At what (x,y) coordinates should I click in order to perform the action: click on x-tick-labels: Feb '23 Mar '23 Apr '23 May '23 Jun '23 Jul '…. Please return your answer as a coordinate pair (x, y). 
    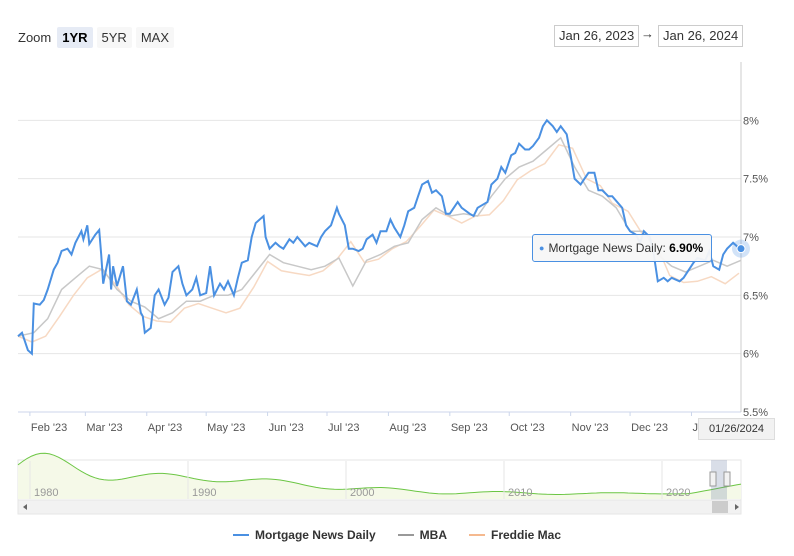
    Looking at the image, I should click on (378, 423).